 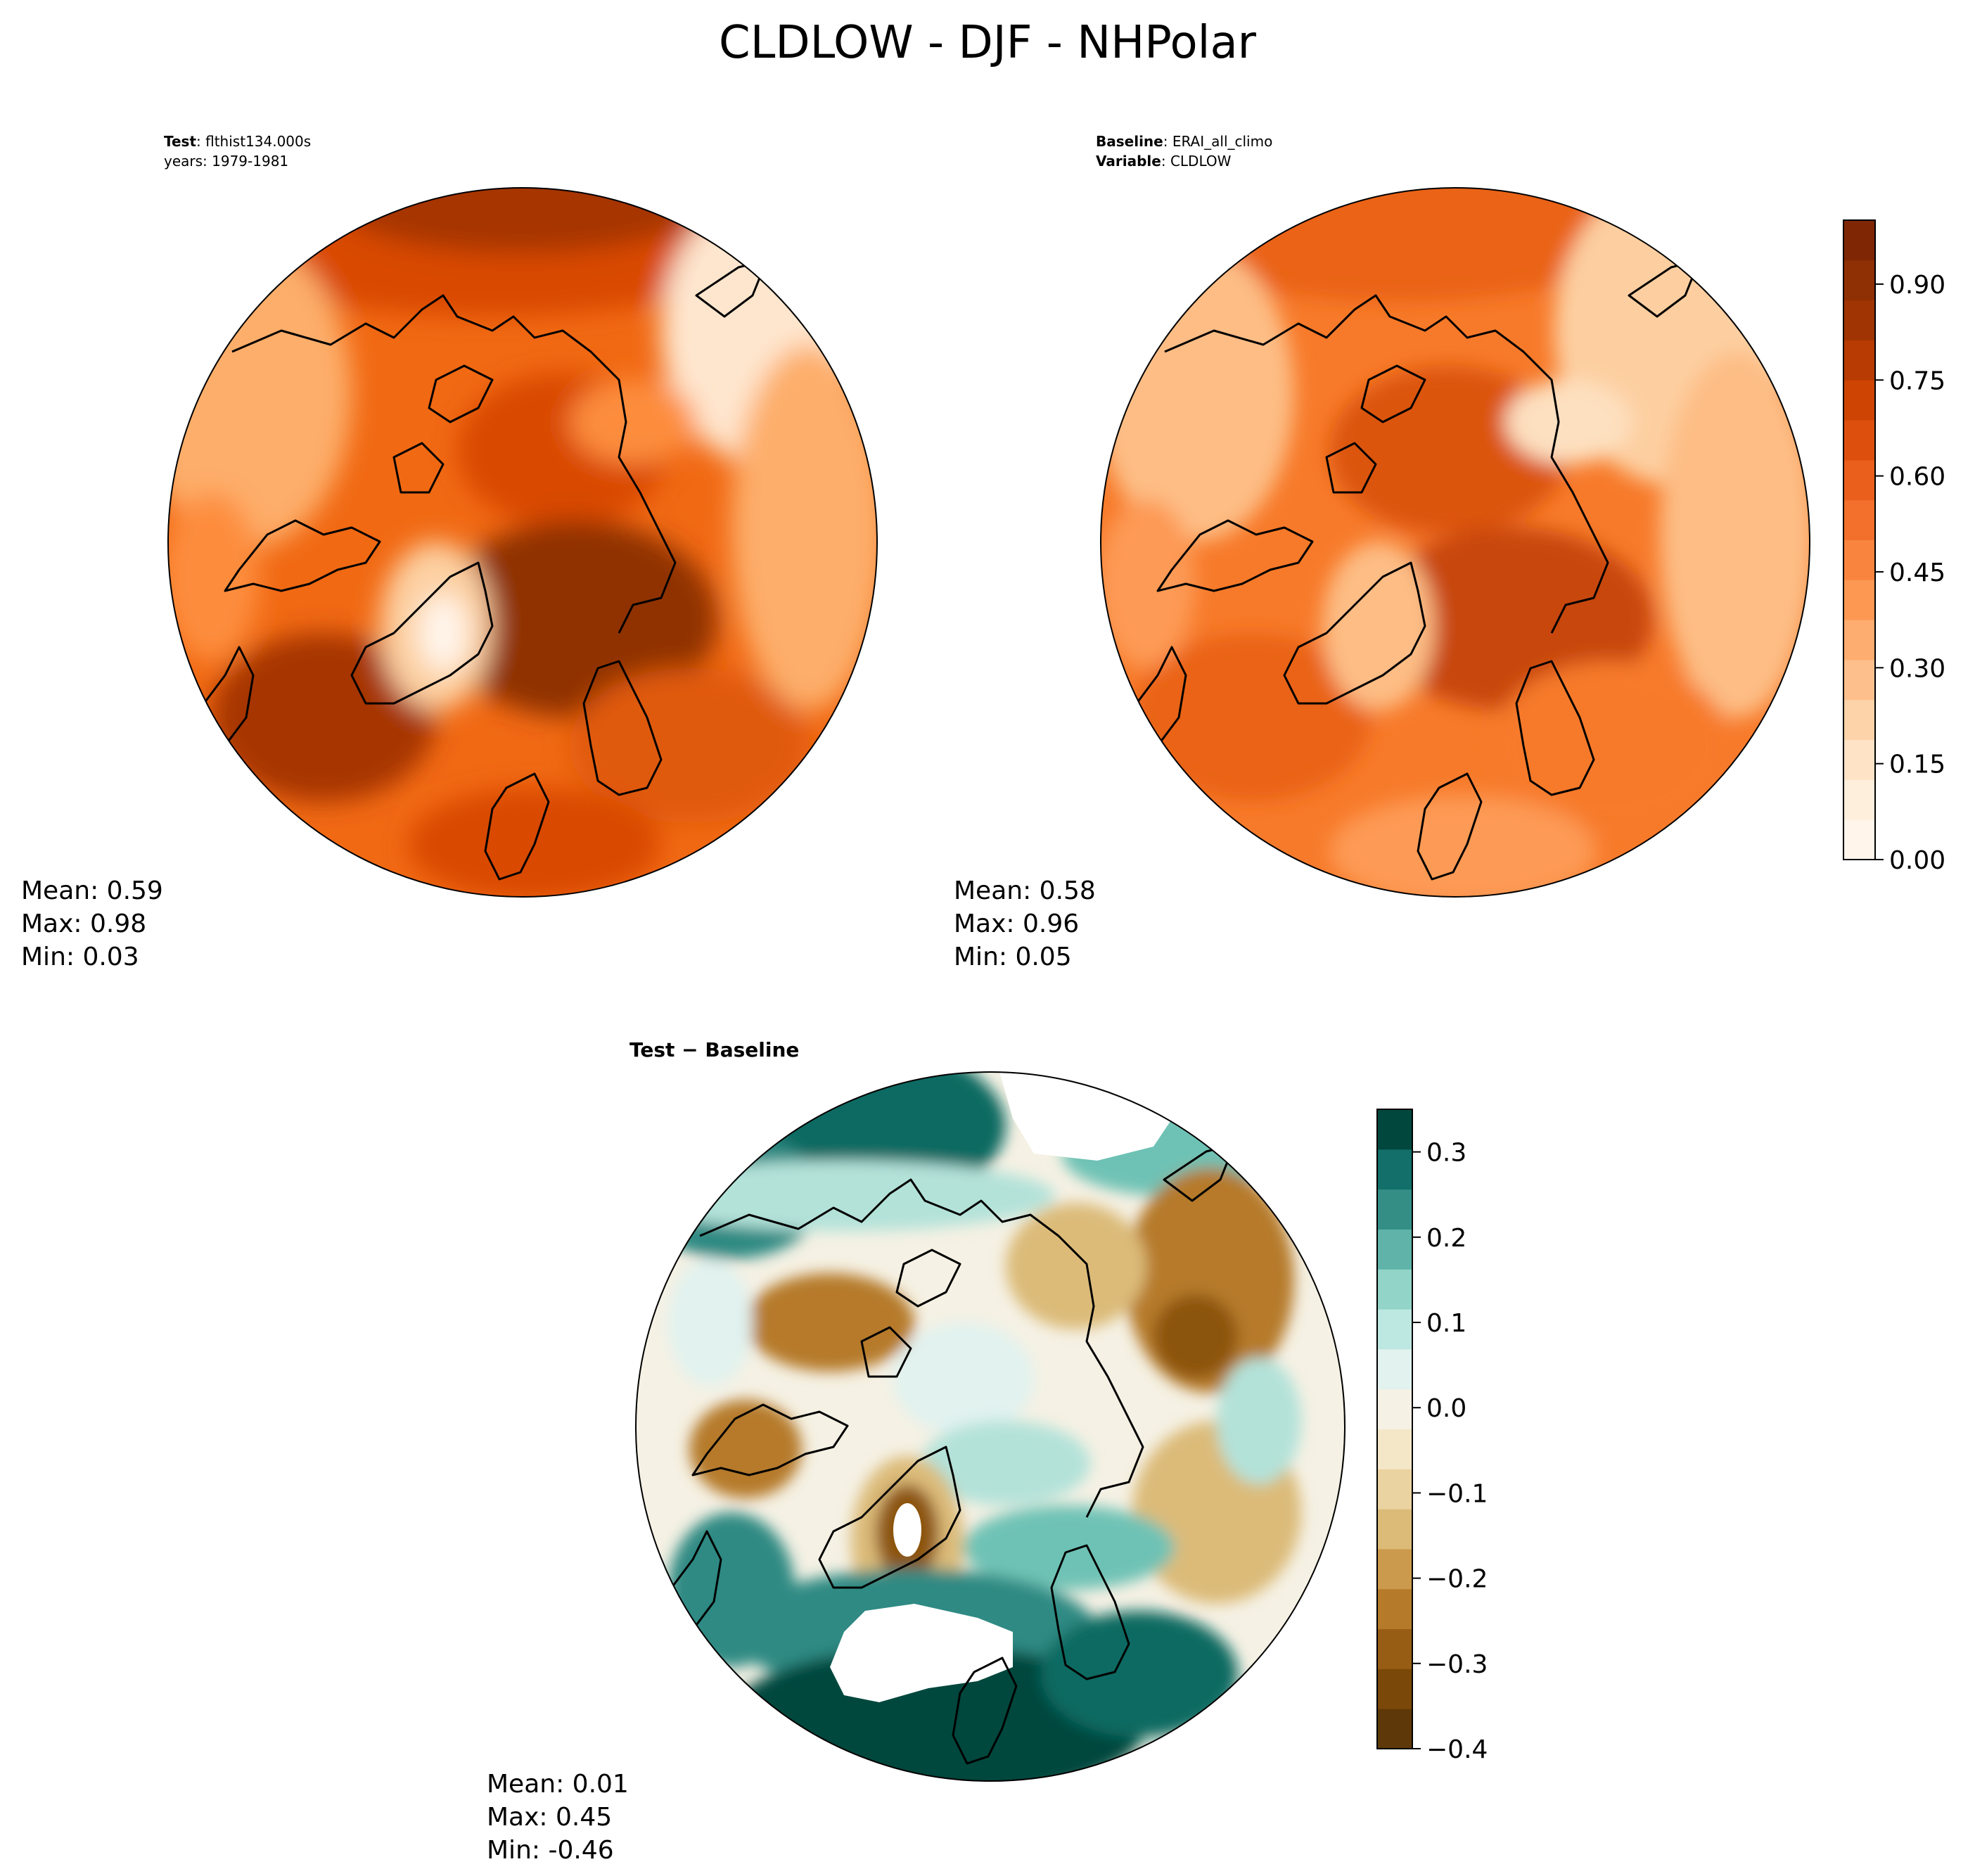 What do you see at coordinates (1184, 141) in the screenshot?
I see `baseline-header-line-1: Baseline: ERAI_all_climo` at bounding box center [1184, 141].